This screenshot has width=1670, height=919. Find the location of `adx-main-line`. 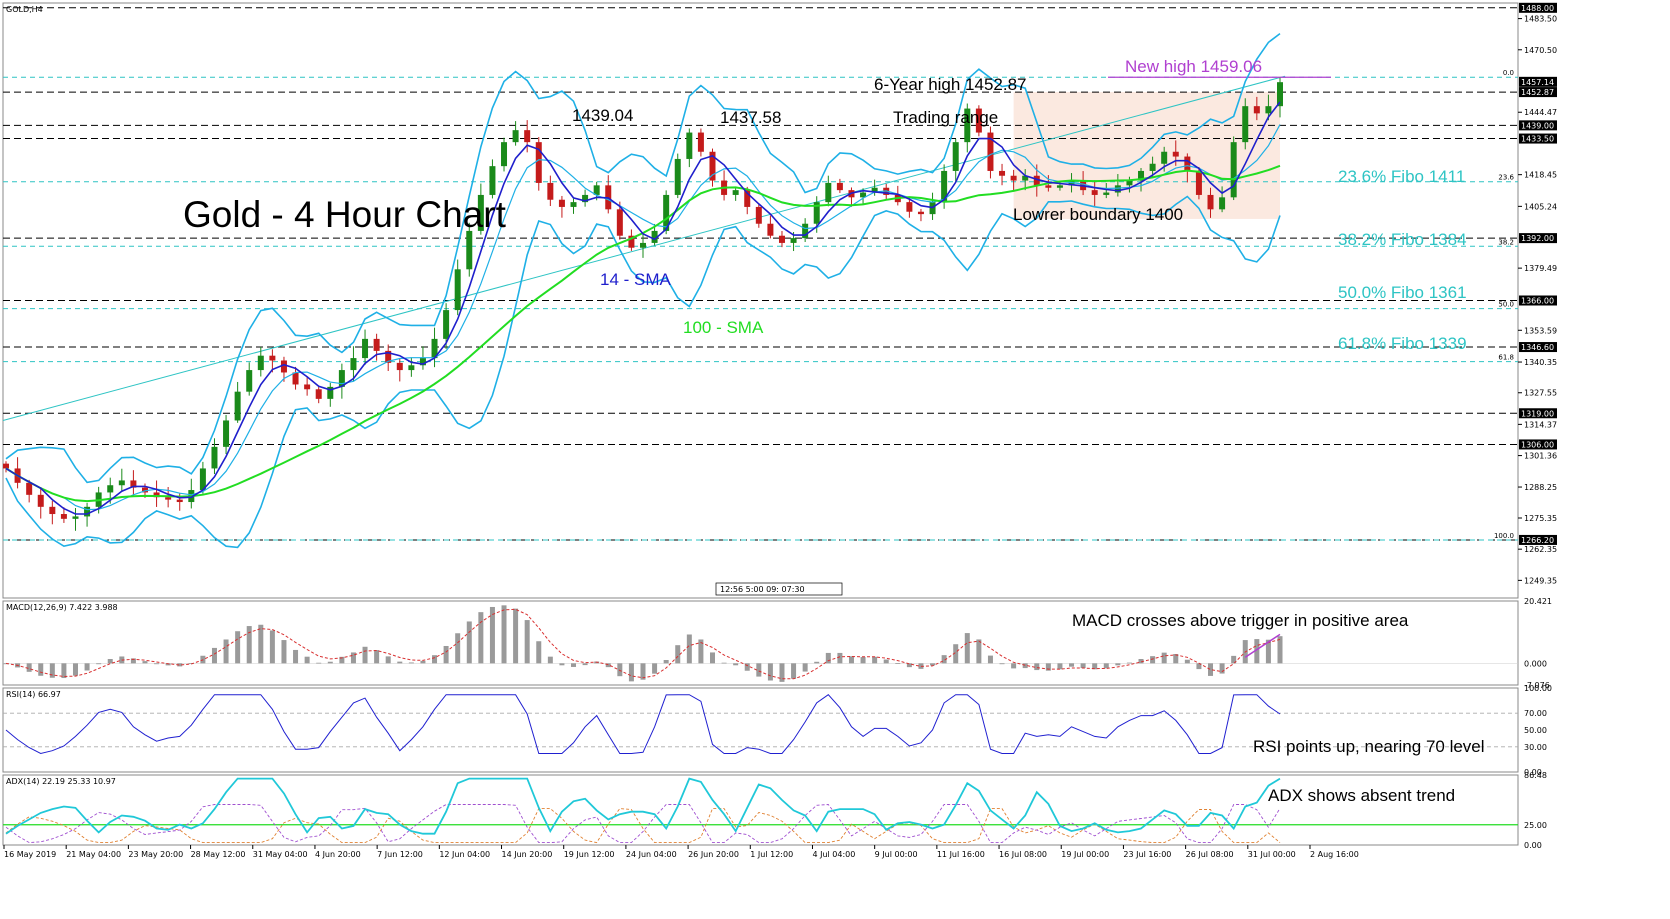

adx-main-line is located at coordinates (643, 806).